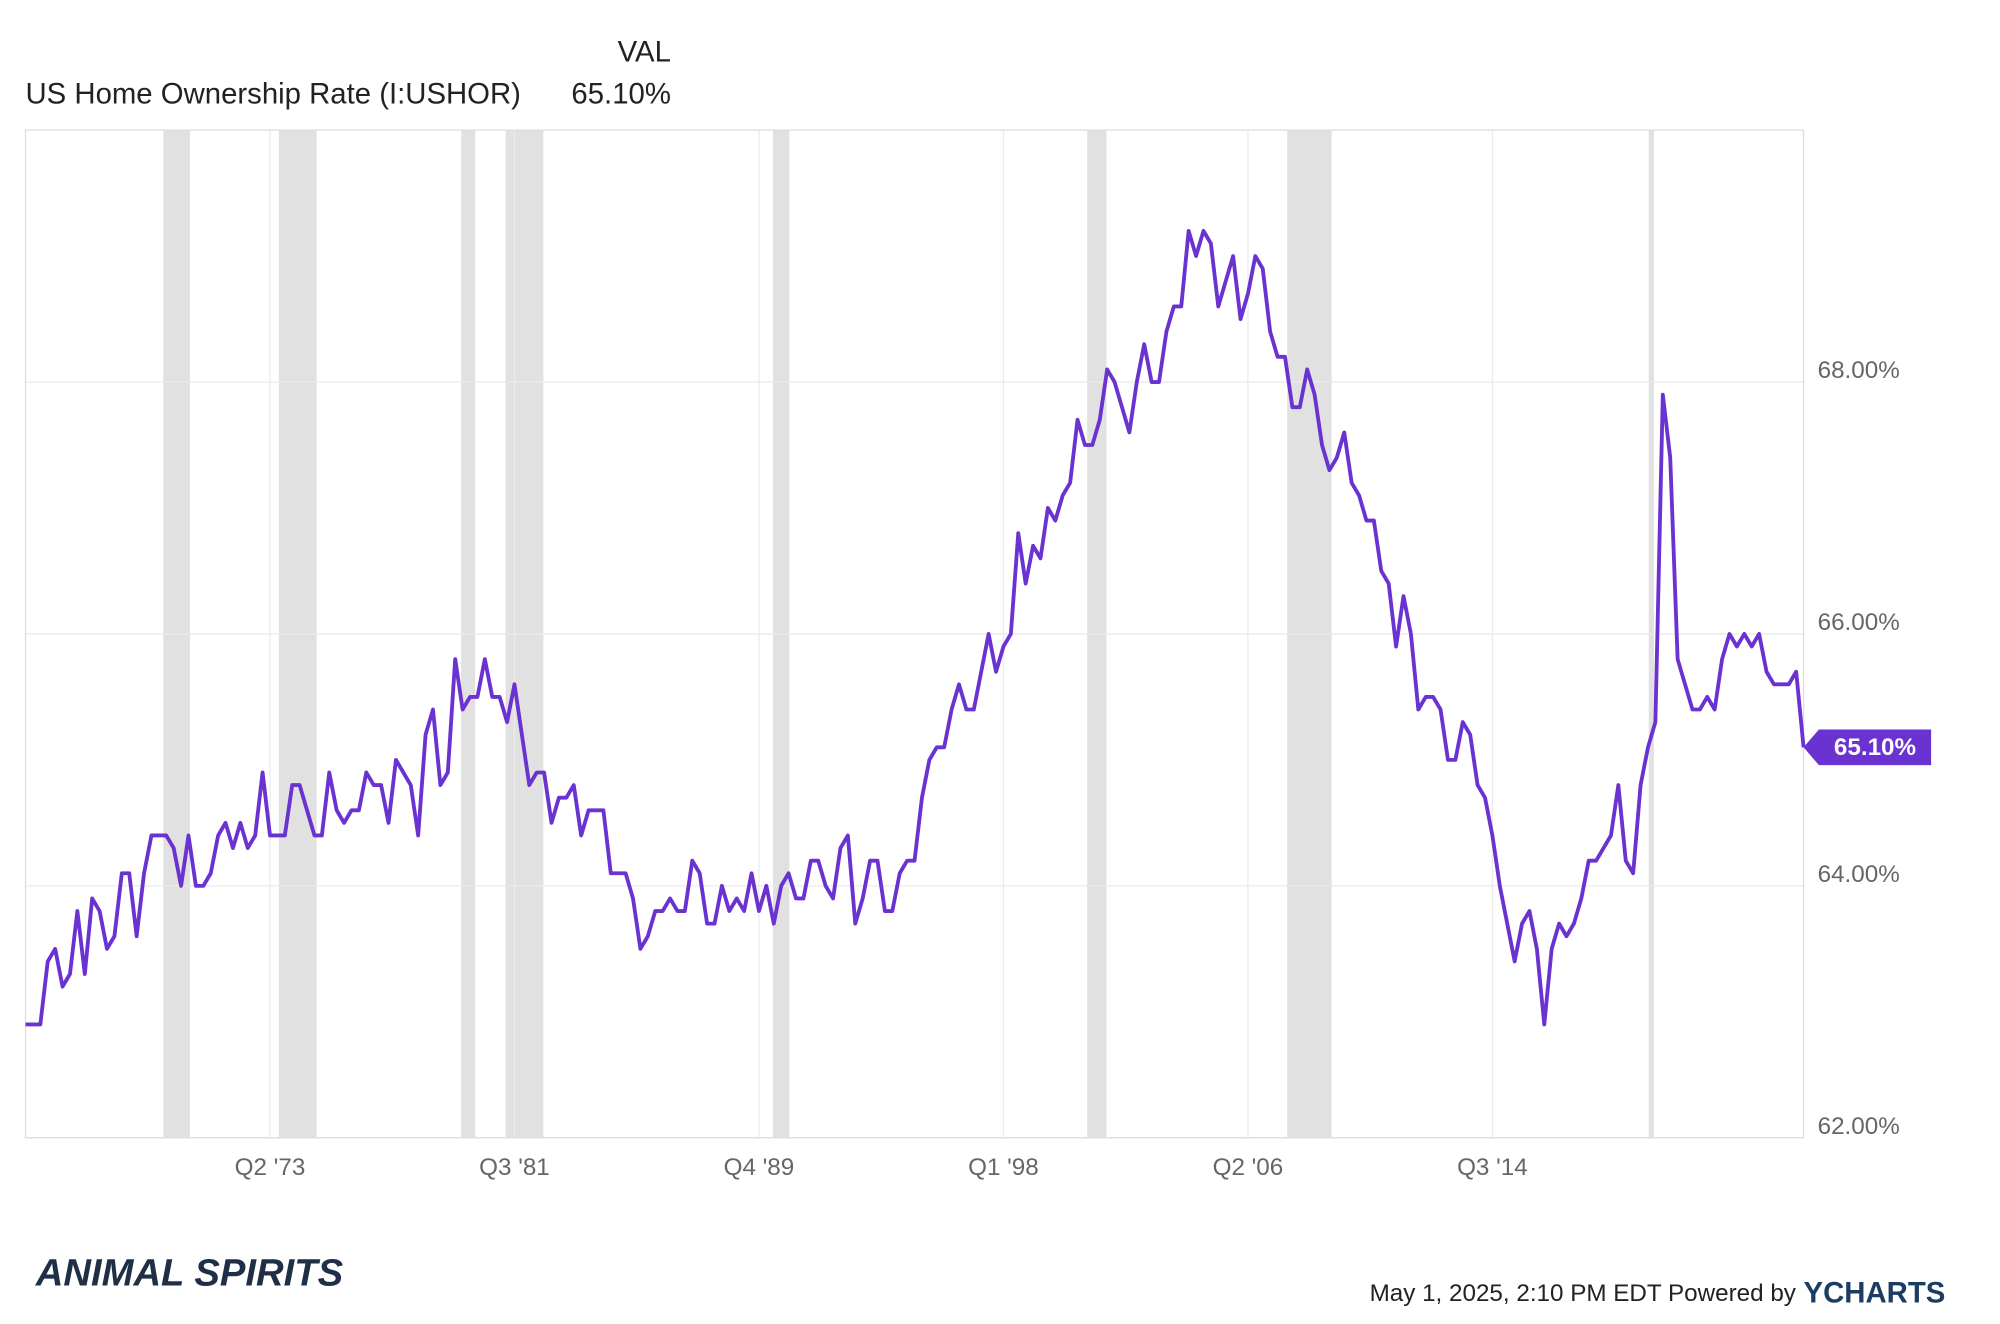 The height and width of the screenshot is (1324, 2000). I want to click on value-column-header: VAL, so click(644, 51).